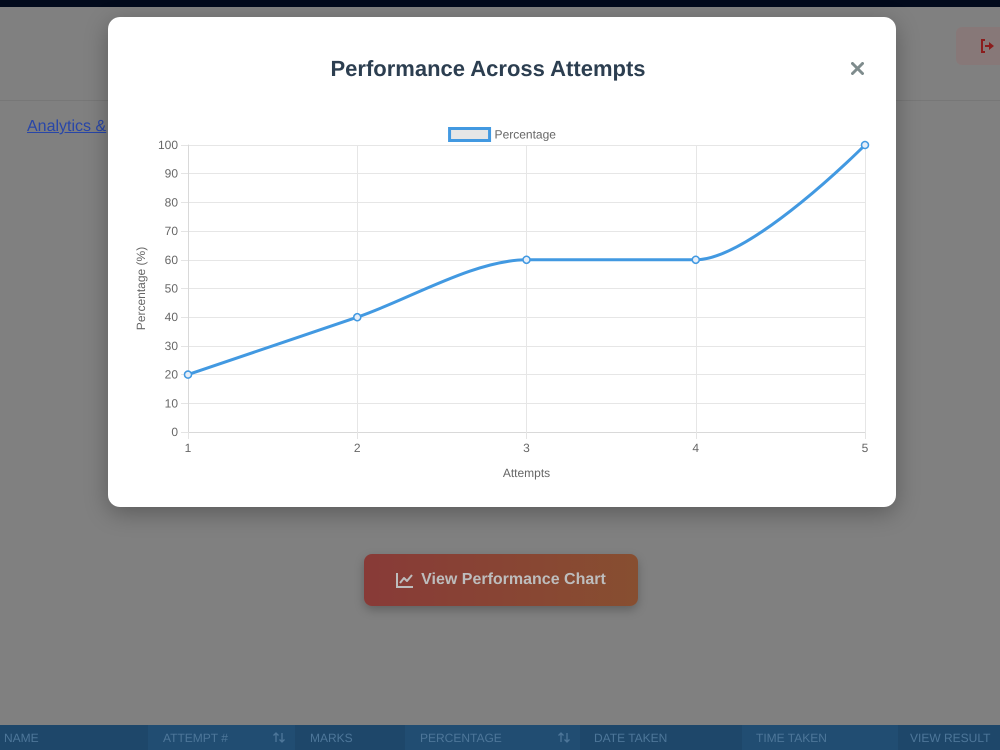  What do you see at coordinates (171, 289) in the screenshot?
I see `y-tick-label: 50` at bounding box center [171, 289].